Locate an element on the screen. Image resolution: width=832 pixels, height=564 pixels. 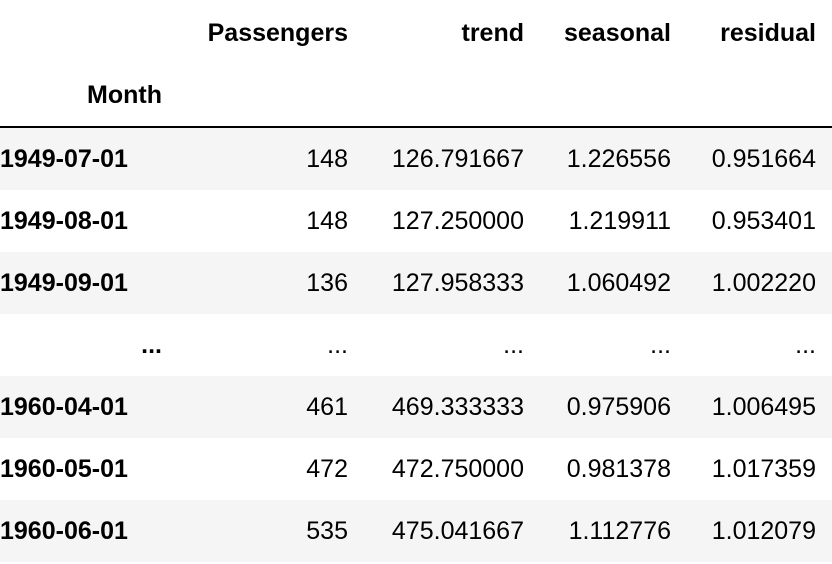
cell-passengers: 472 is located at coordinates (327, 469).